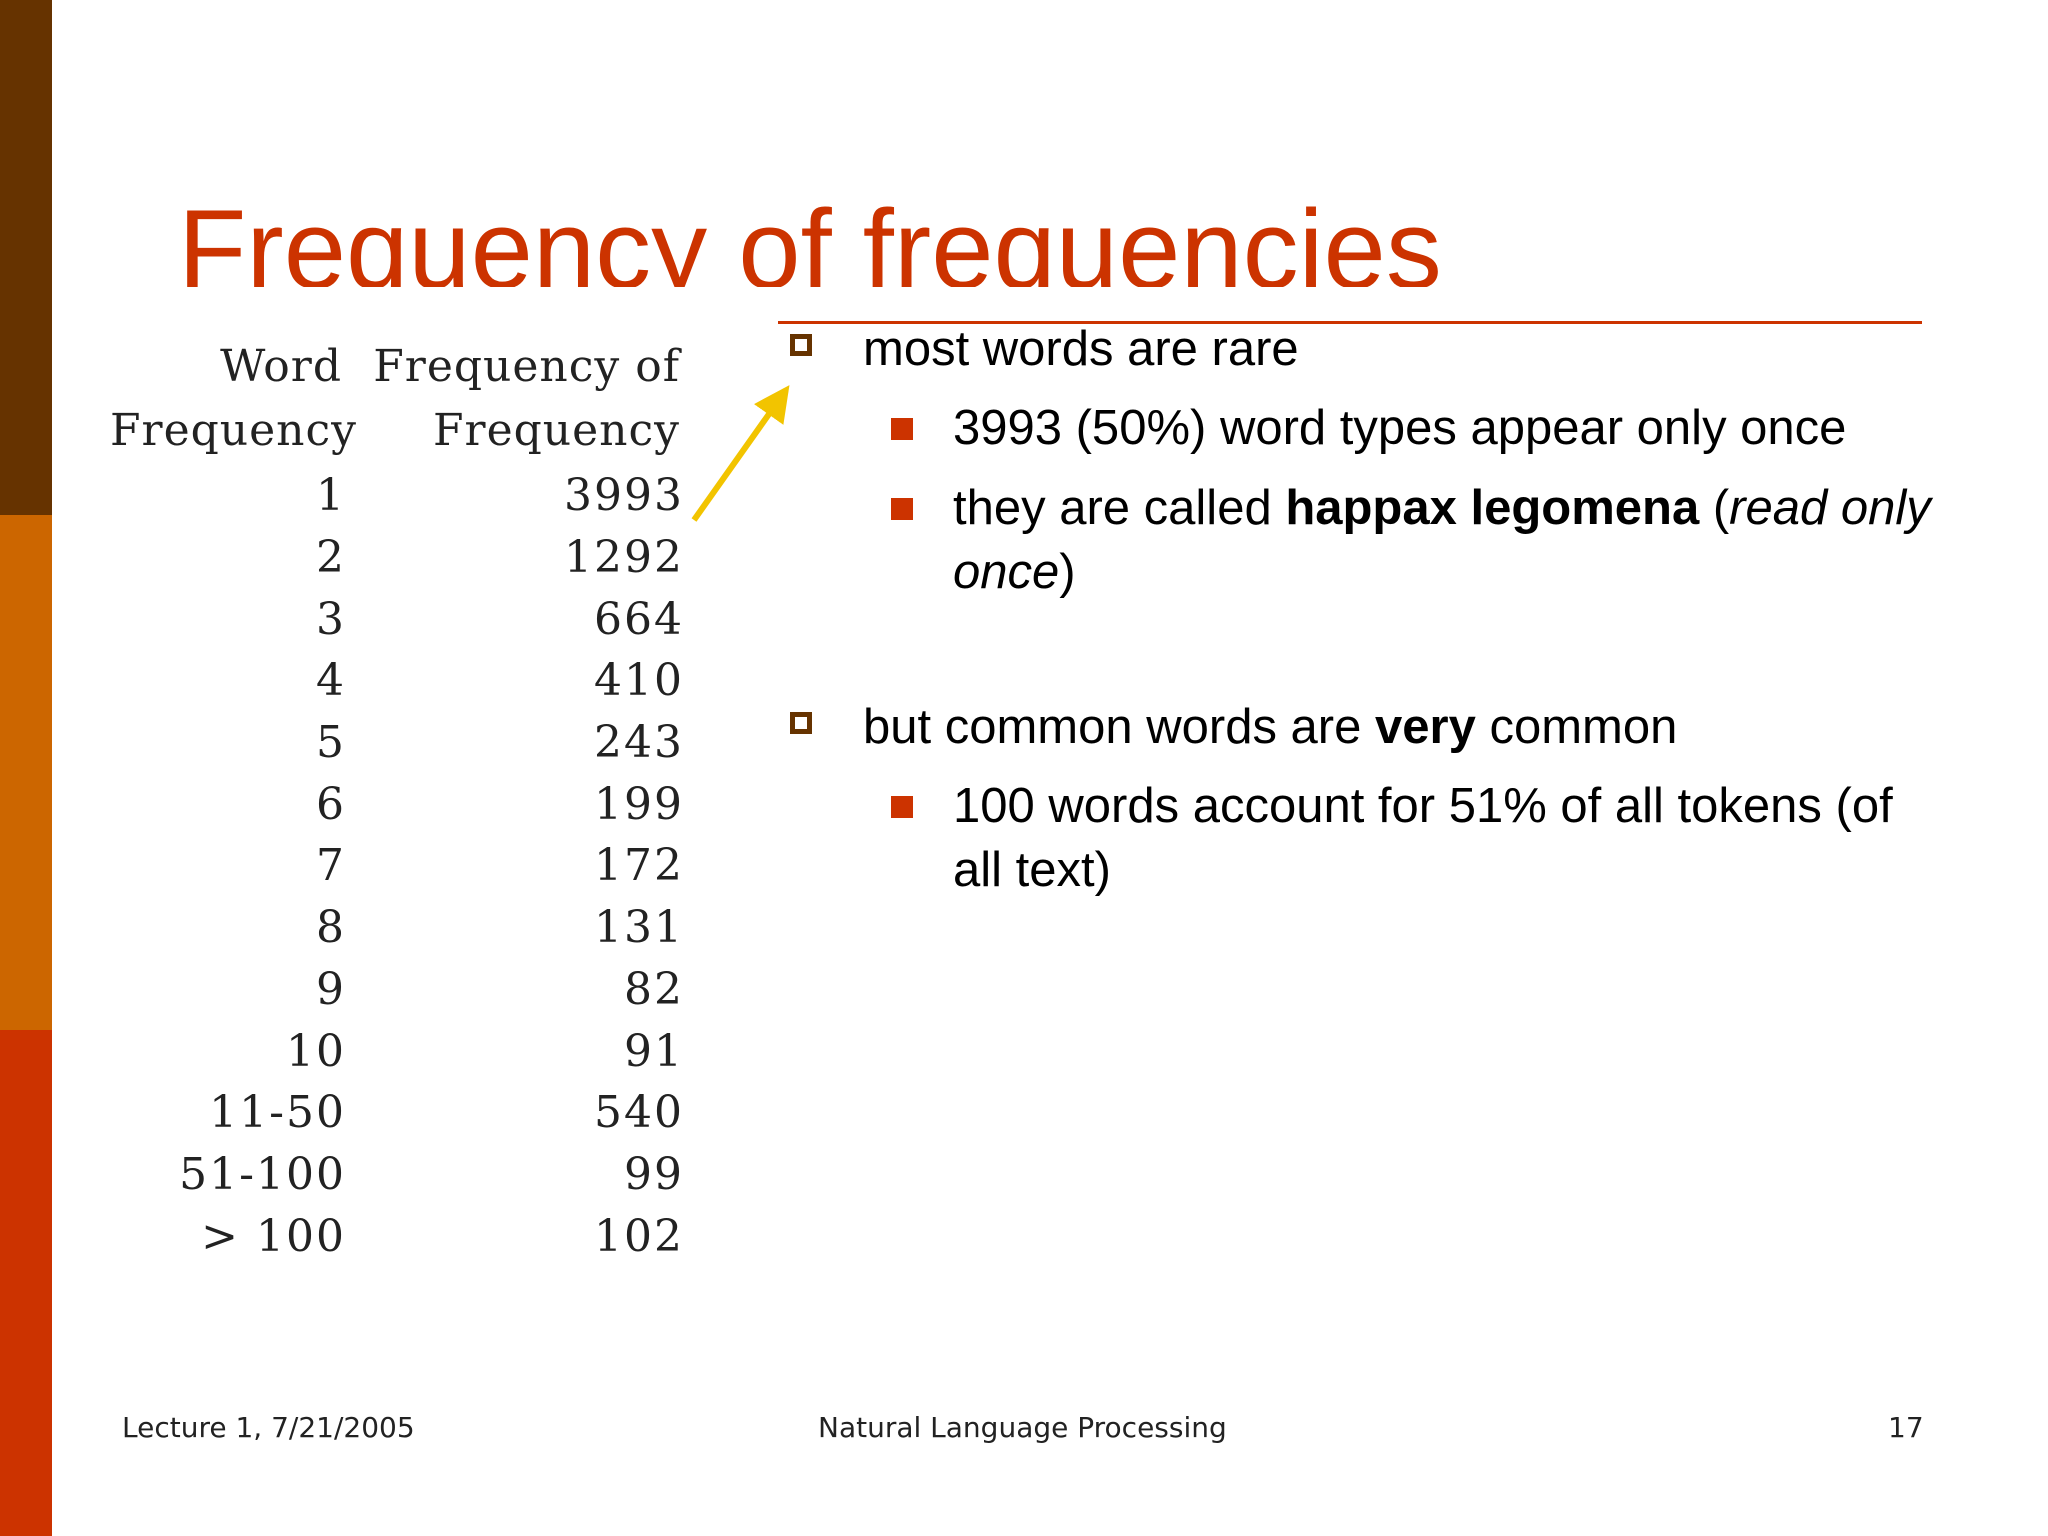 The image size is (2048, 1536). What do you see at coordinates (405, 496) in the screenshot?
I see `table-row: 1 3993` at bounding box center [405, 496].